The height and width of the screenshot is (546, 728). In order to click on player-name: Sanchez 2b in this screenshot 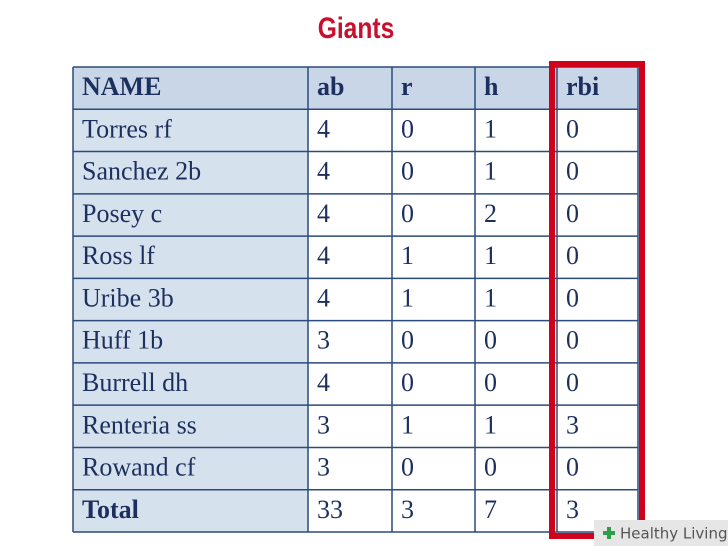, I will do `click(141, 171)`.